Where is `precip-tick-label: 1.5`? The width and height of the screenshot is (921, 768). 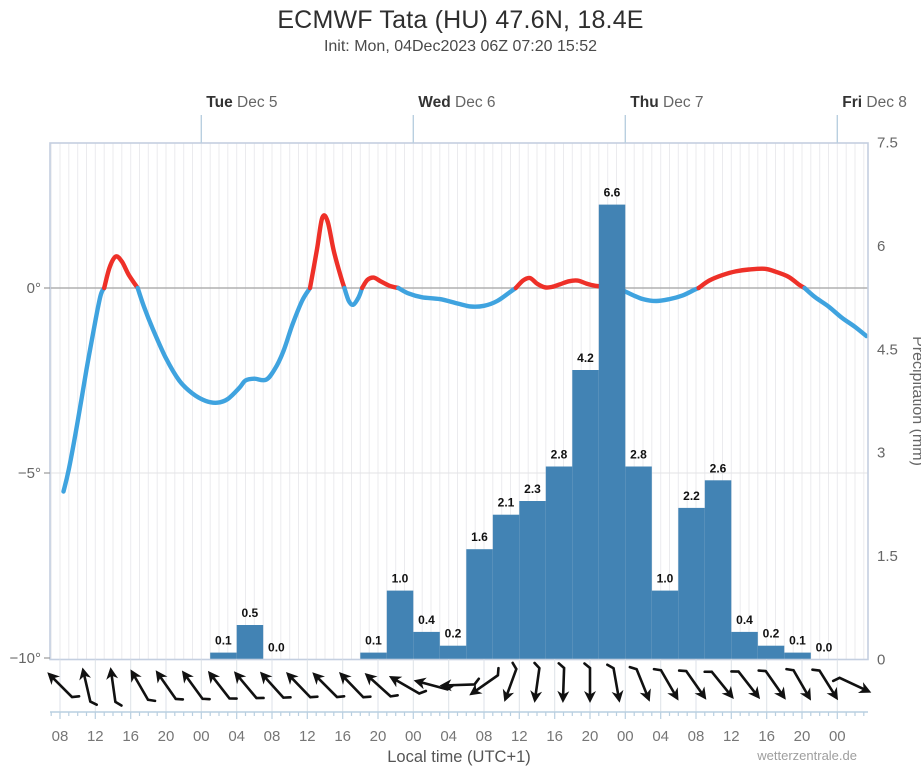 precip-tick-label: 1.5 is located at coordinates (887, 556).